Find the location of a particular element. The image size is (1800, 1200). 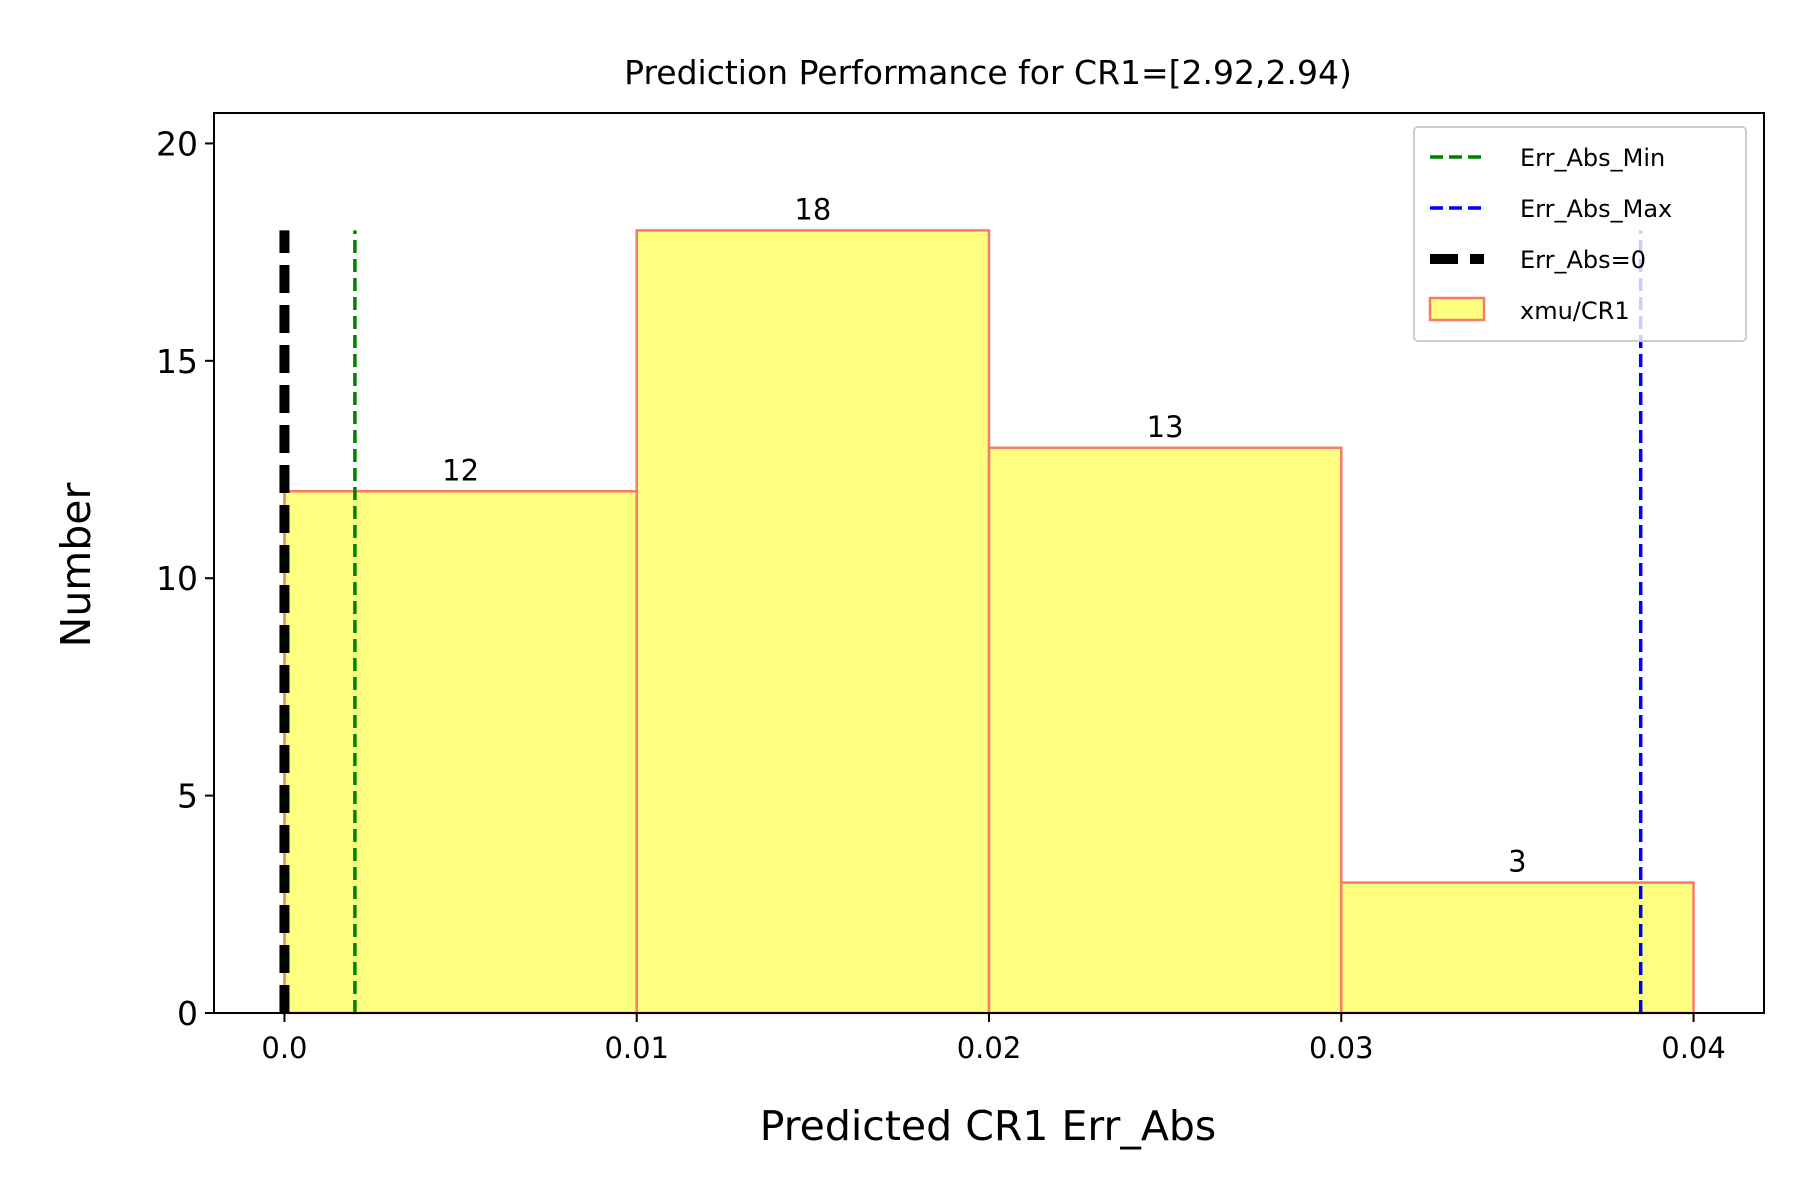

bar-value-label-2: 13 is located at coordinates (1165, 427).